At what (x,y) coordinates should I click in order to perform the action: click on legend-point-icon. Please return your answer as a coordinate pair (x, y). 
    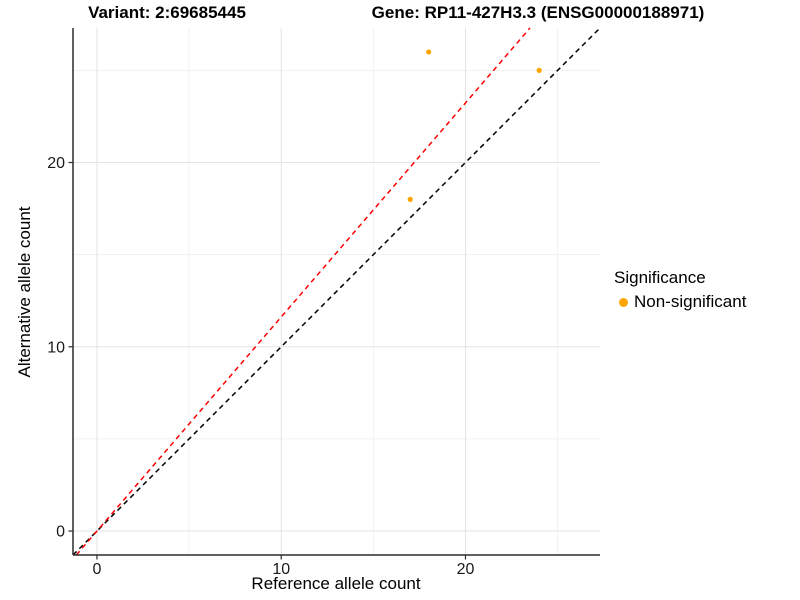
    Looking at the image, I should click on (623, 302).